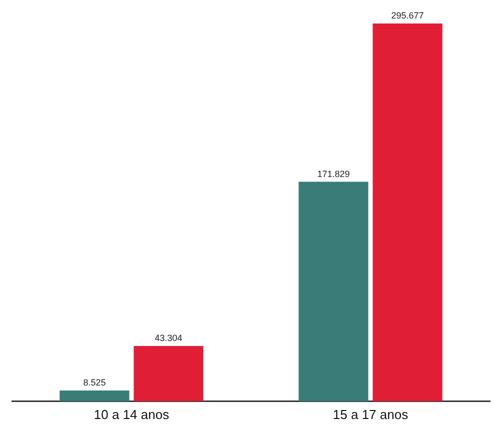  What do you see at coordinates (94, 382) in the screenshot?
I see `data-label: 8.525` at bounding box center [94, 382].